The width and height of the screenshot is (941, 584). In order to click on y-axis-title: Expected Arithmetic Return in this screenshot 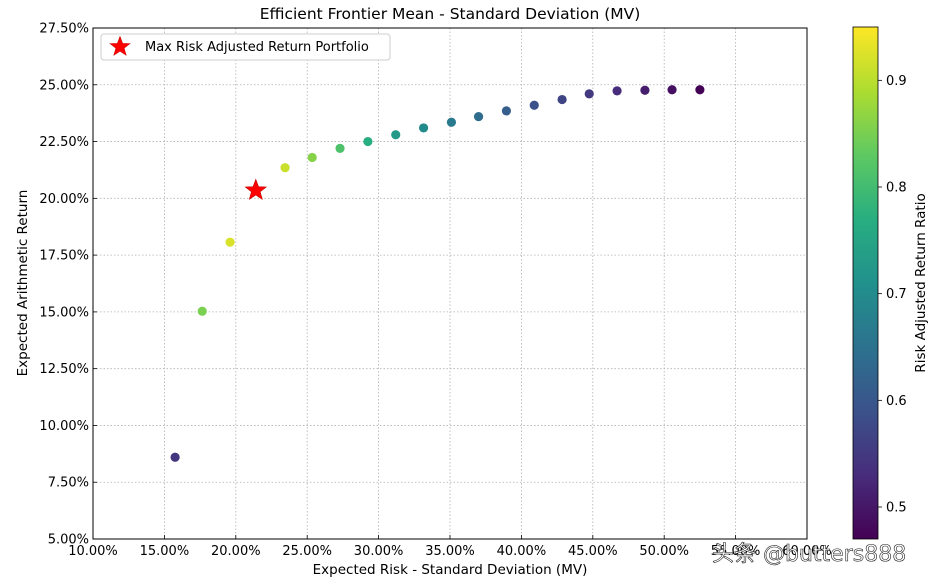, I will do `click(23, 283)`.